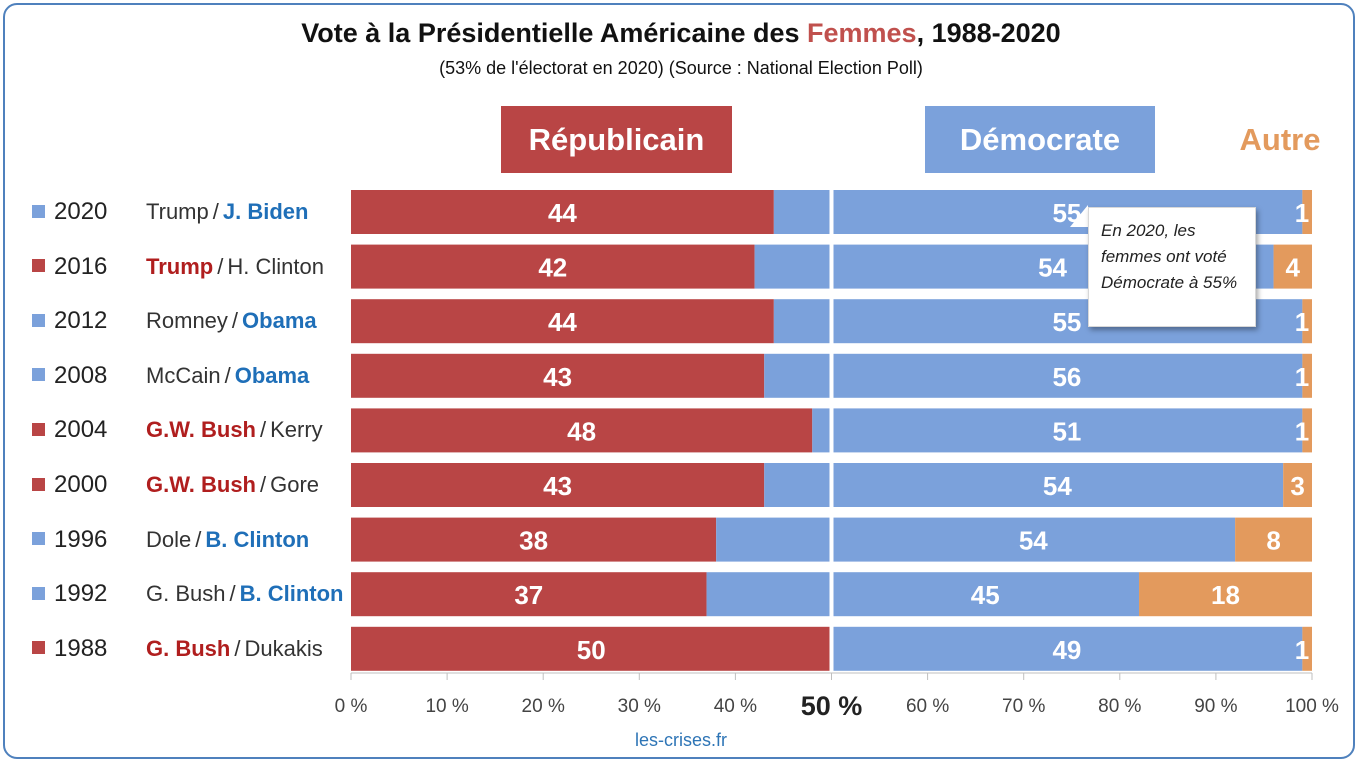 This screenshot has height=764, width=1362. What do you see at coordinates (581, 431) in the screenshot?
I see `label-rep-2004: 48` at bounding box center [581, 431].